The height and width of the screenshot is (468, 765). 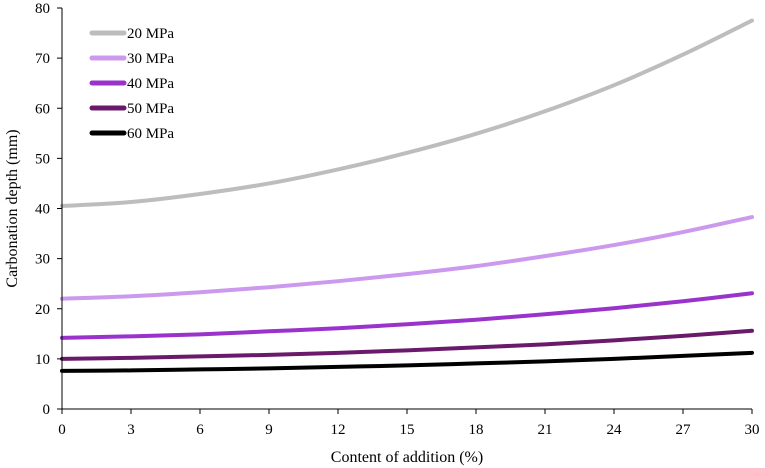 I want to click on x-tick-label: 30, so click(x=752, y=430).